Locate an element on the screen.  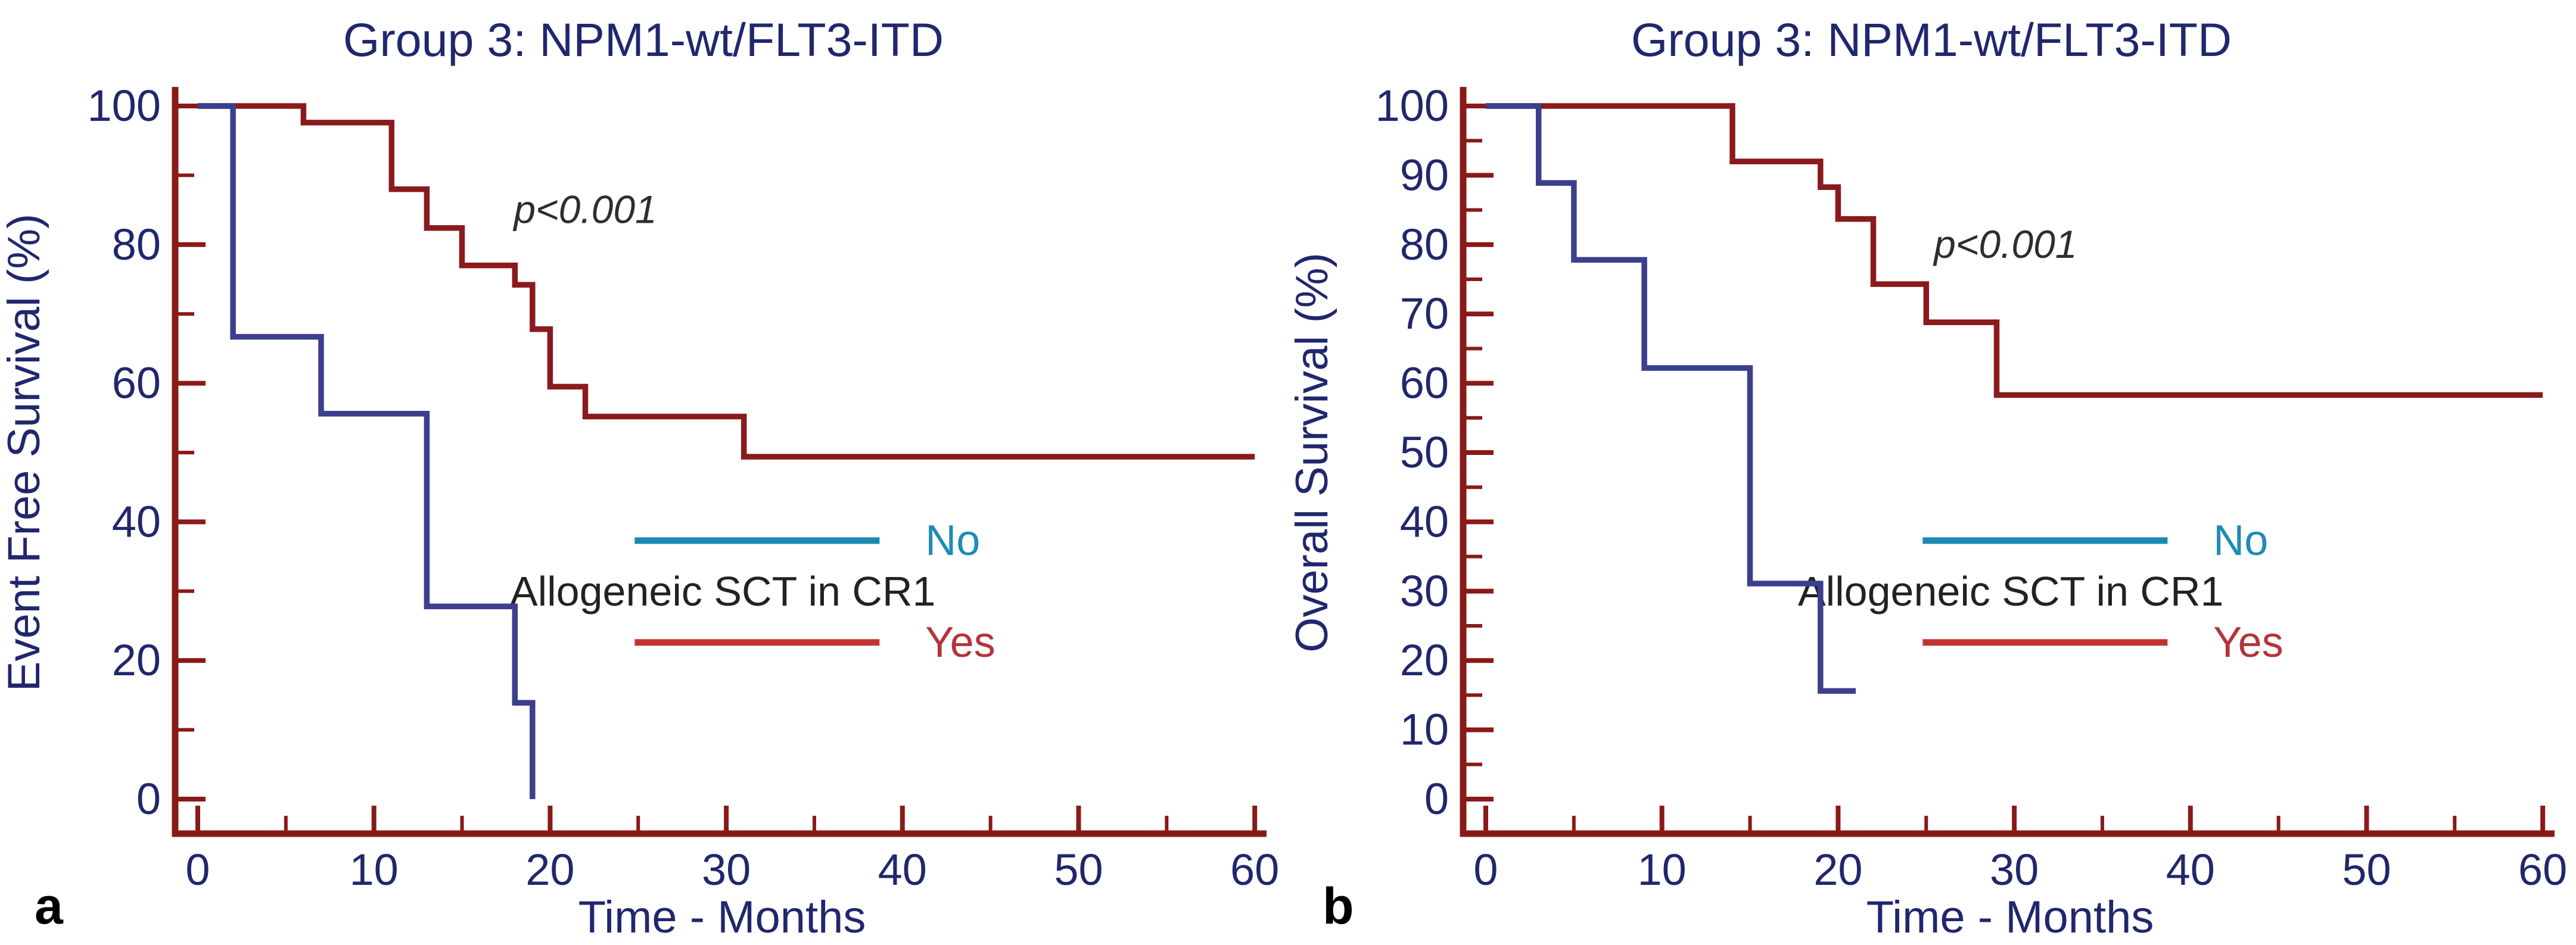
survival-curve-yes is located at coordinates (2014, 250).